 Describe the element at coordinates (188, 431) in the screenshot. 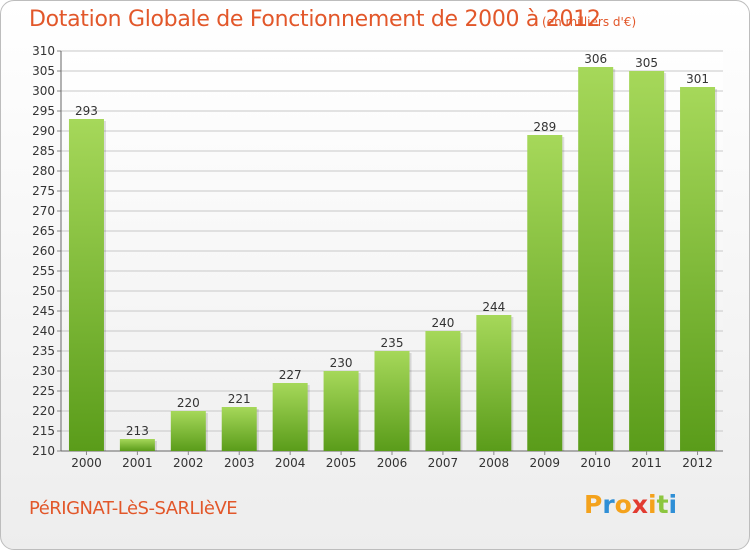

I see `bar-2002` at that location.